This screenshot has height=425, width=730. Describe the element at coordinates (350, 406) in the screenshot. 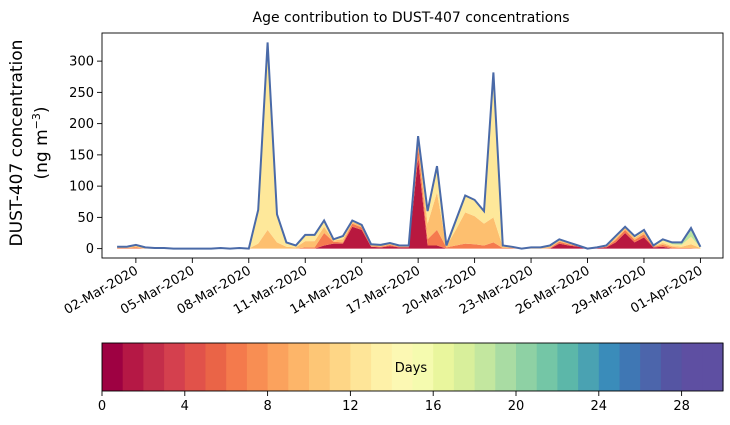

I see `colorbar-tick-label-3: 12` at that location.